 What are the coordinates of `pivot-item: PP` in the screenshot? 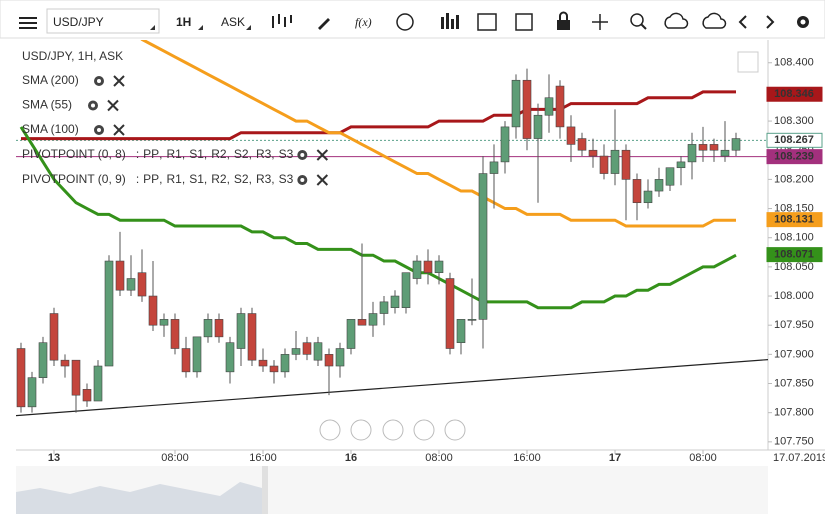 It's located at (151, 179).